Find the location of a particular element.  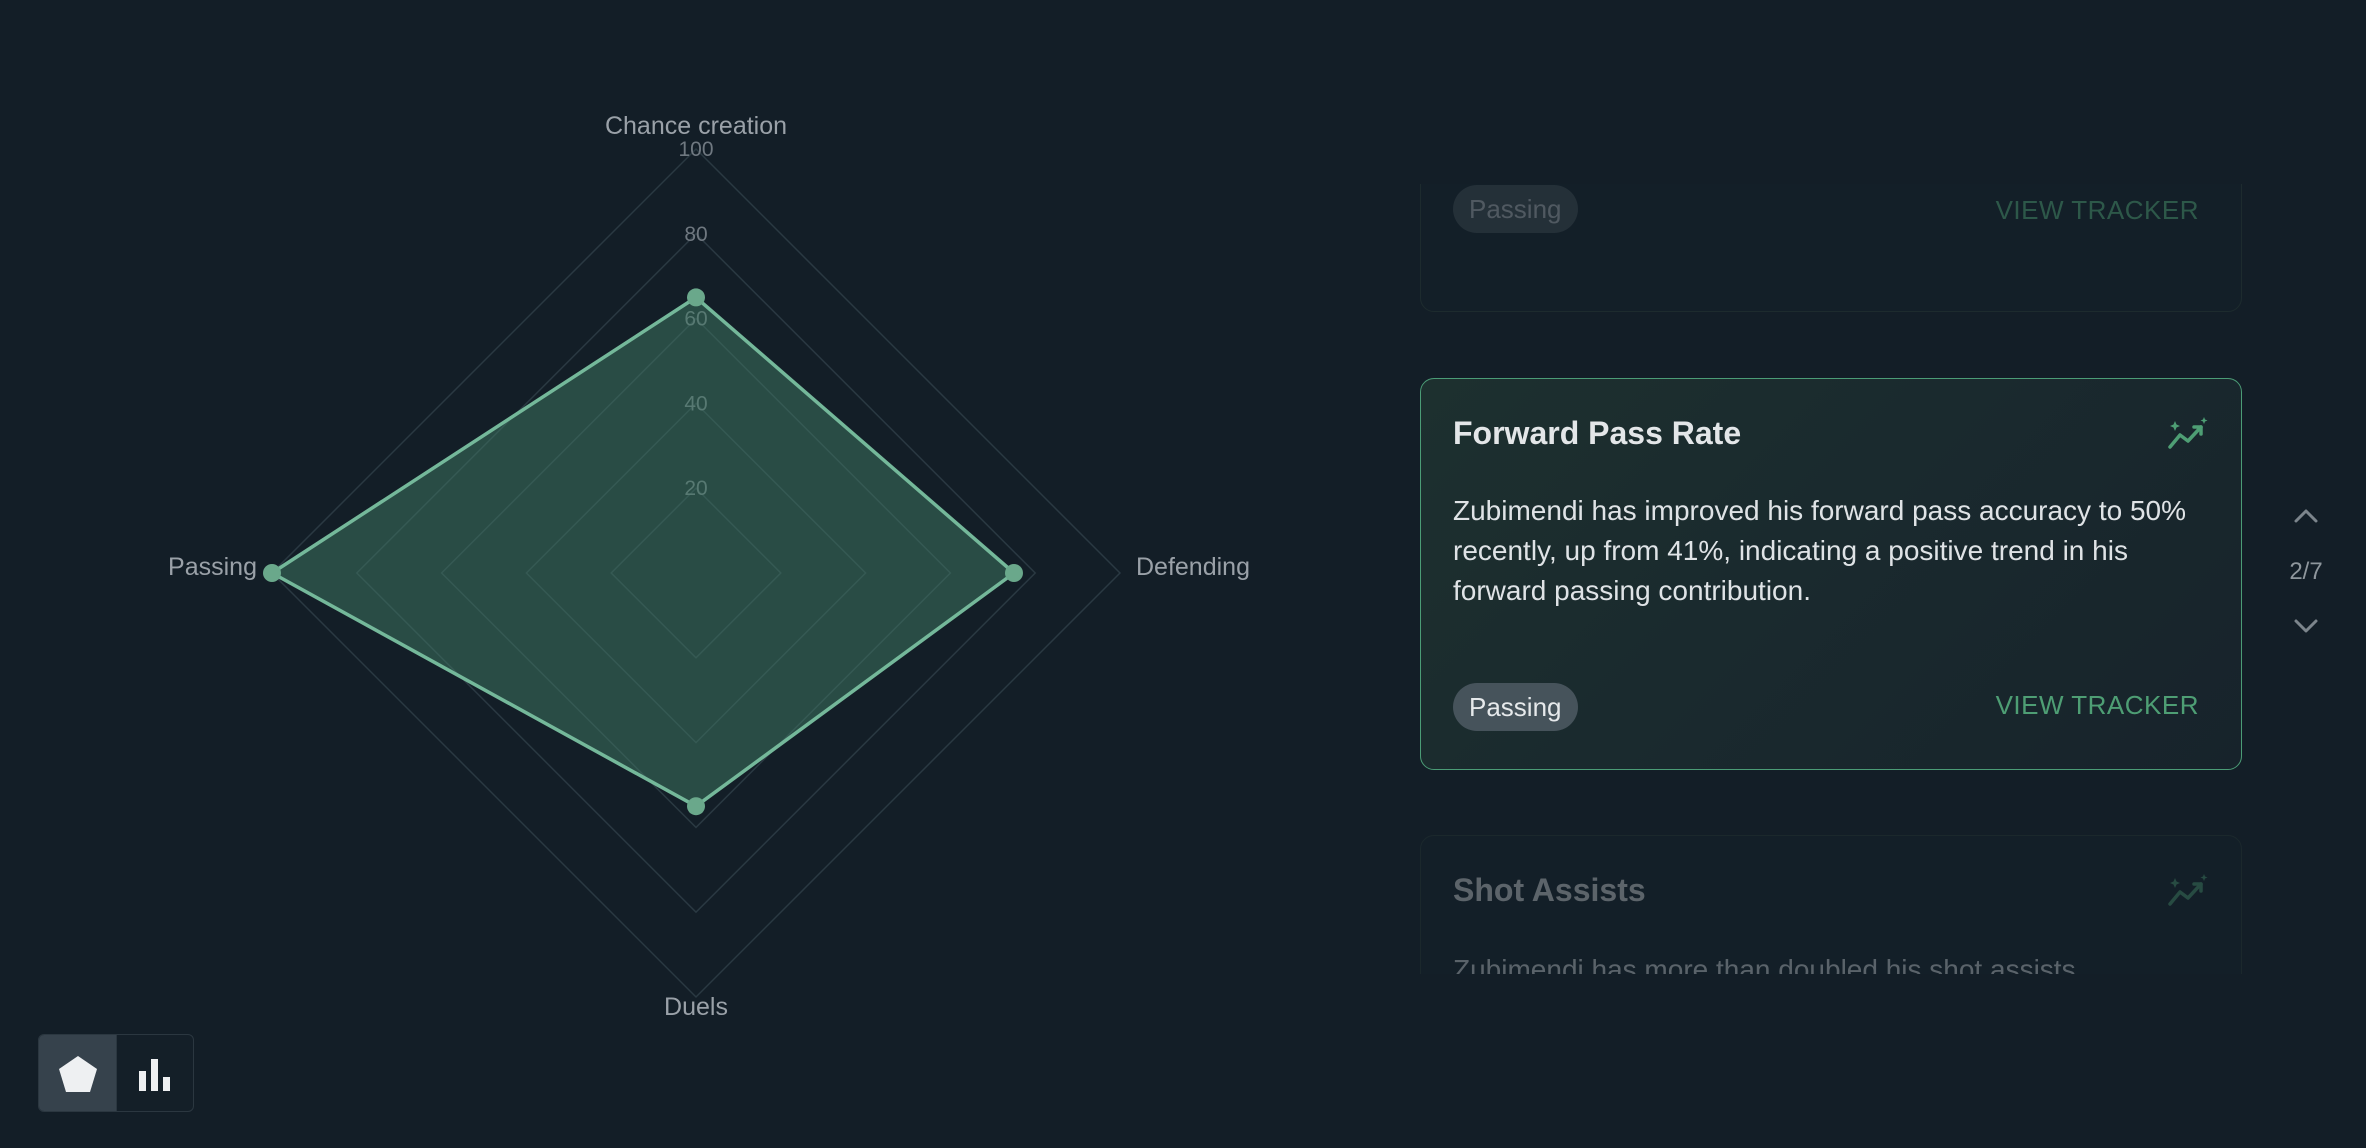

bar-chart-icon is located at coordinates (154, 1075).